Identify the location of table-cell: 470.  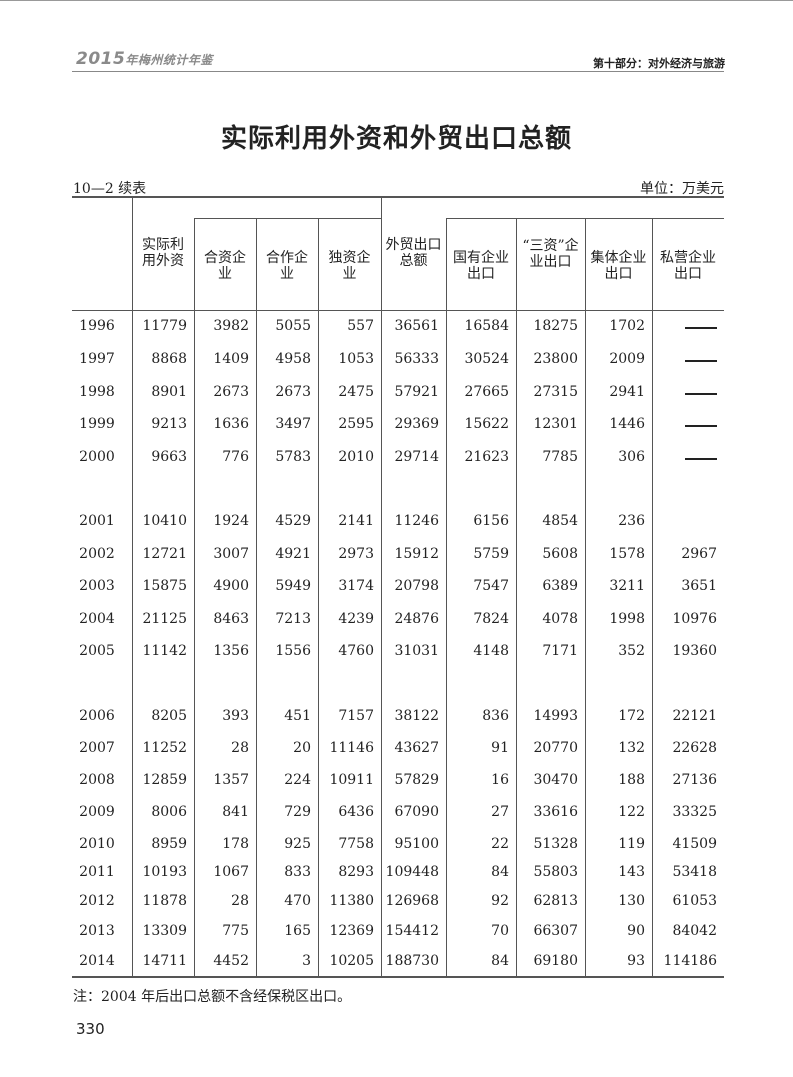
(297, 901).